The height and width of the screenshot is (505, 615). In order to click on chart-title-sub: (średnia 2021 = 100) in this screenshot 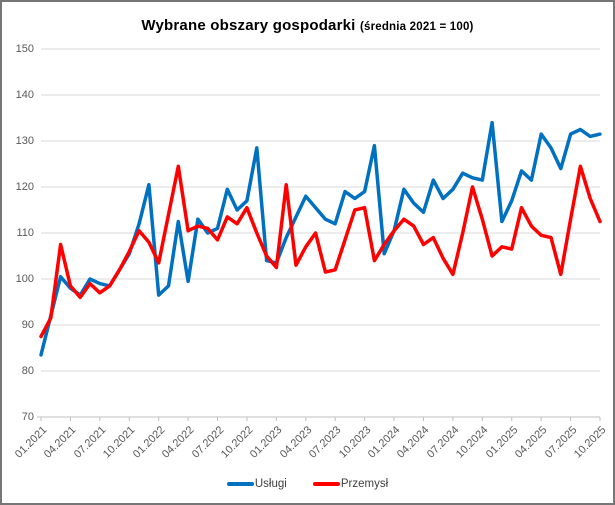, I will do `click(416, 27)`.